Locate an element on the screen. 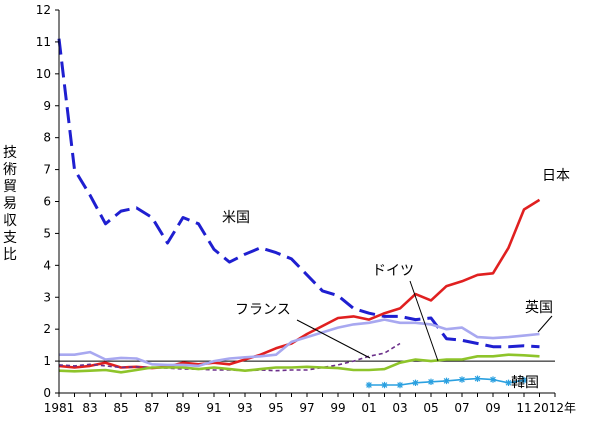 This screenshot has width=600, height=431. y-tick-label: 2 is located at coordinates (47, 329).